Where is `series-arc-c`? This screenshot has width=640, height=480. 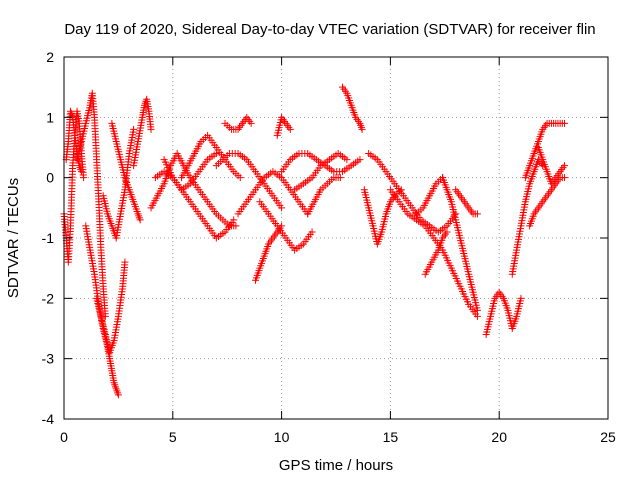
series-arc-c is located at coordinates (91, 204).